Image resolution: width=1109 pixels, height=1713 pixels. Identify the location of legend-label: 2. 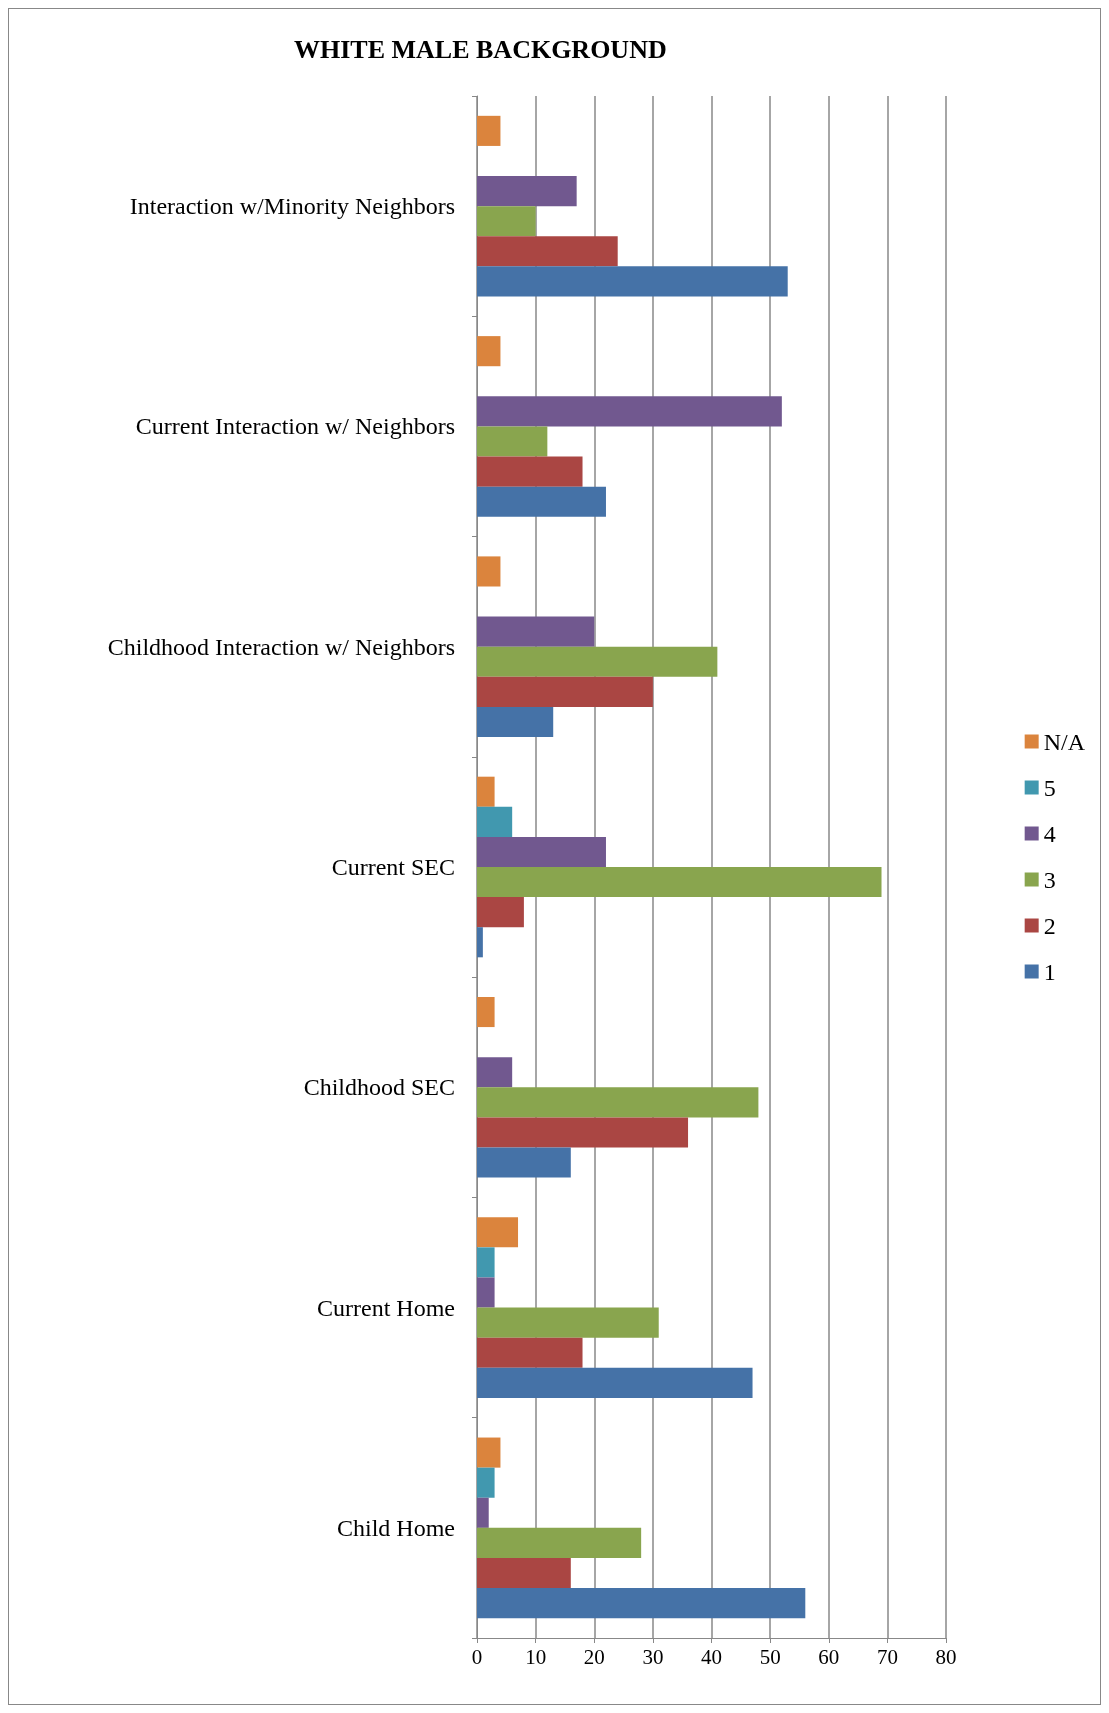
(1049, 925).